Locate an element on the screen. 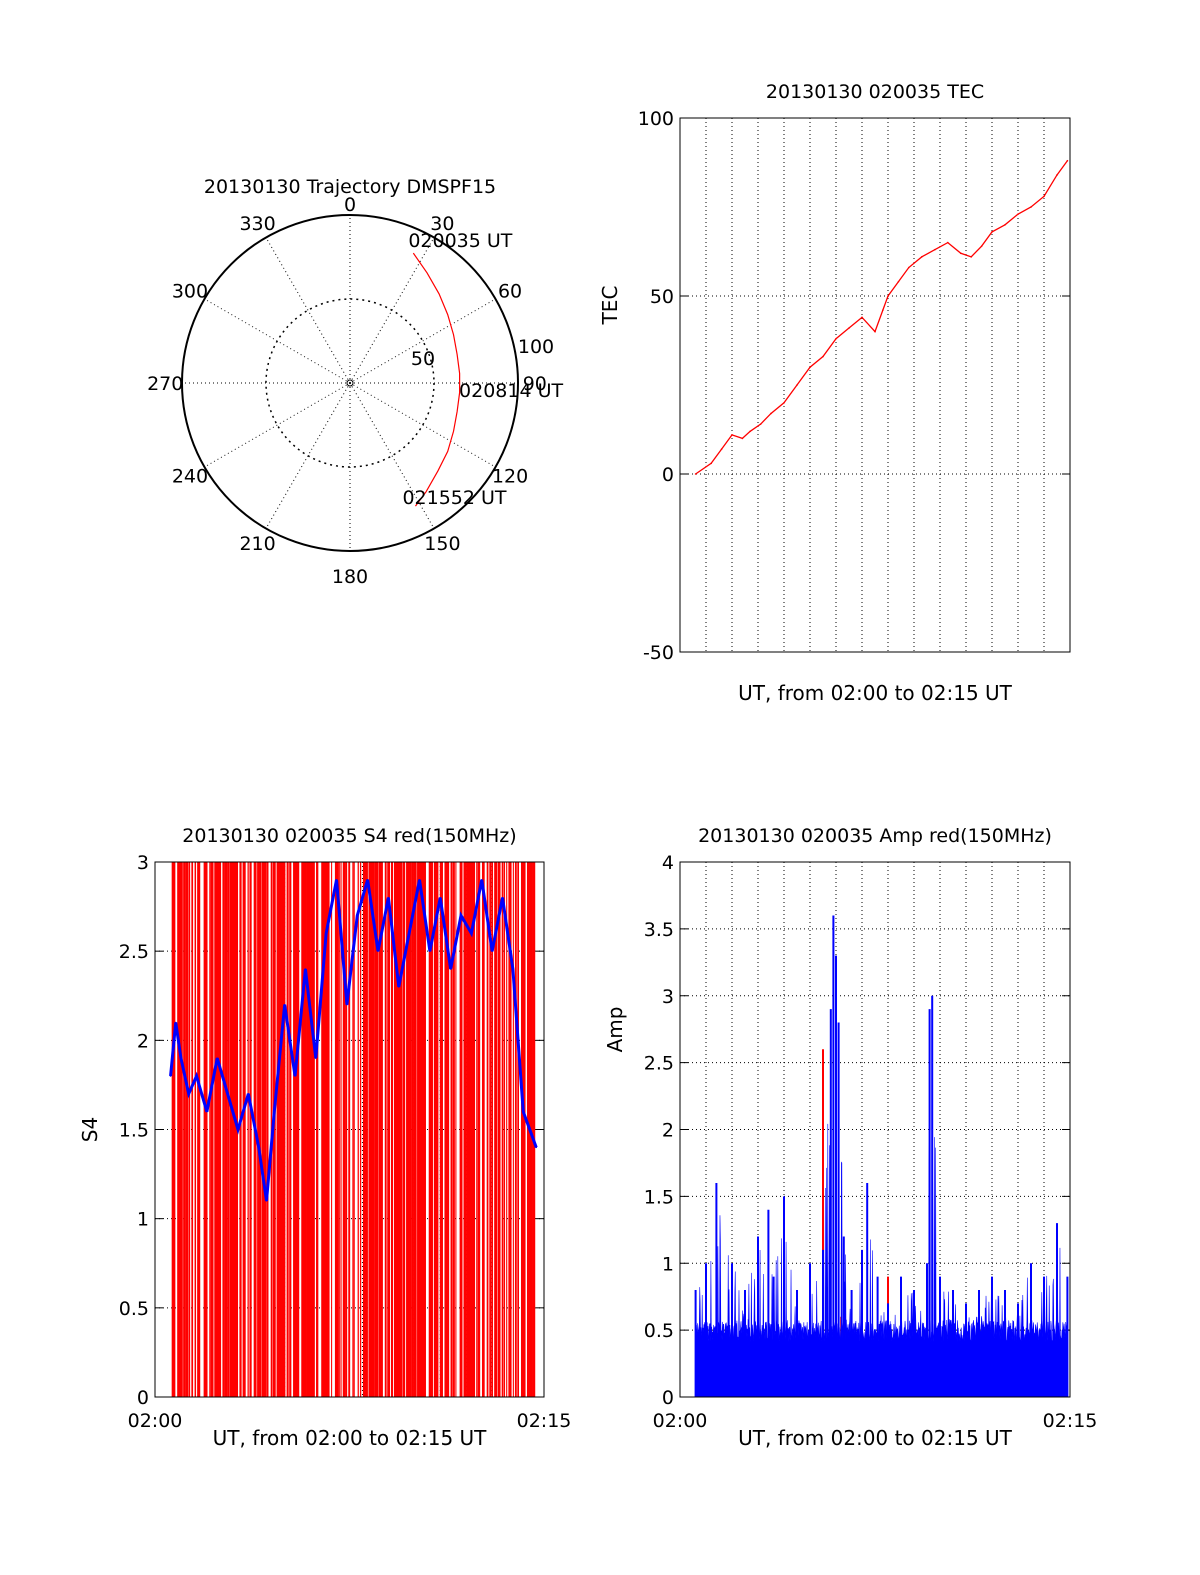 This screenshot has height=1575, width=1200. angle-tick-label: 330 is located at coordinates (257, 224).